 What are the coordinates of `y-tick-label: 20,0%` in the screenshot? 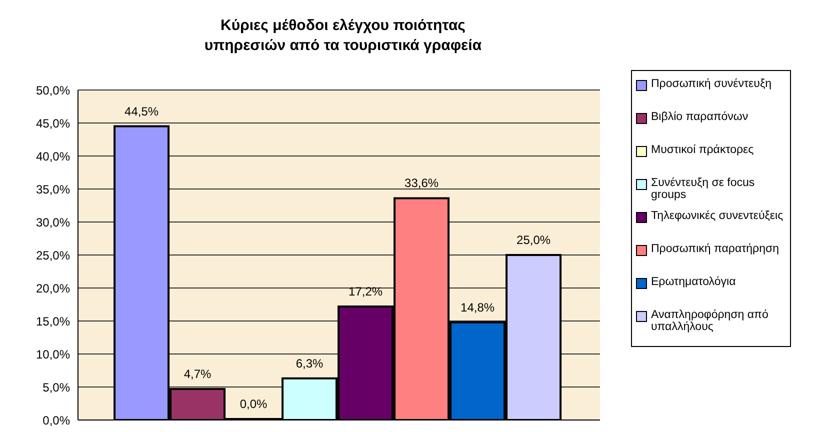 It's located at (53, 288).